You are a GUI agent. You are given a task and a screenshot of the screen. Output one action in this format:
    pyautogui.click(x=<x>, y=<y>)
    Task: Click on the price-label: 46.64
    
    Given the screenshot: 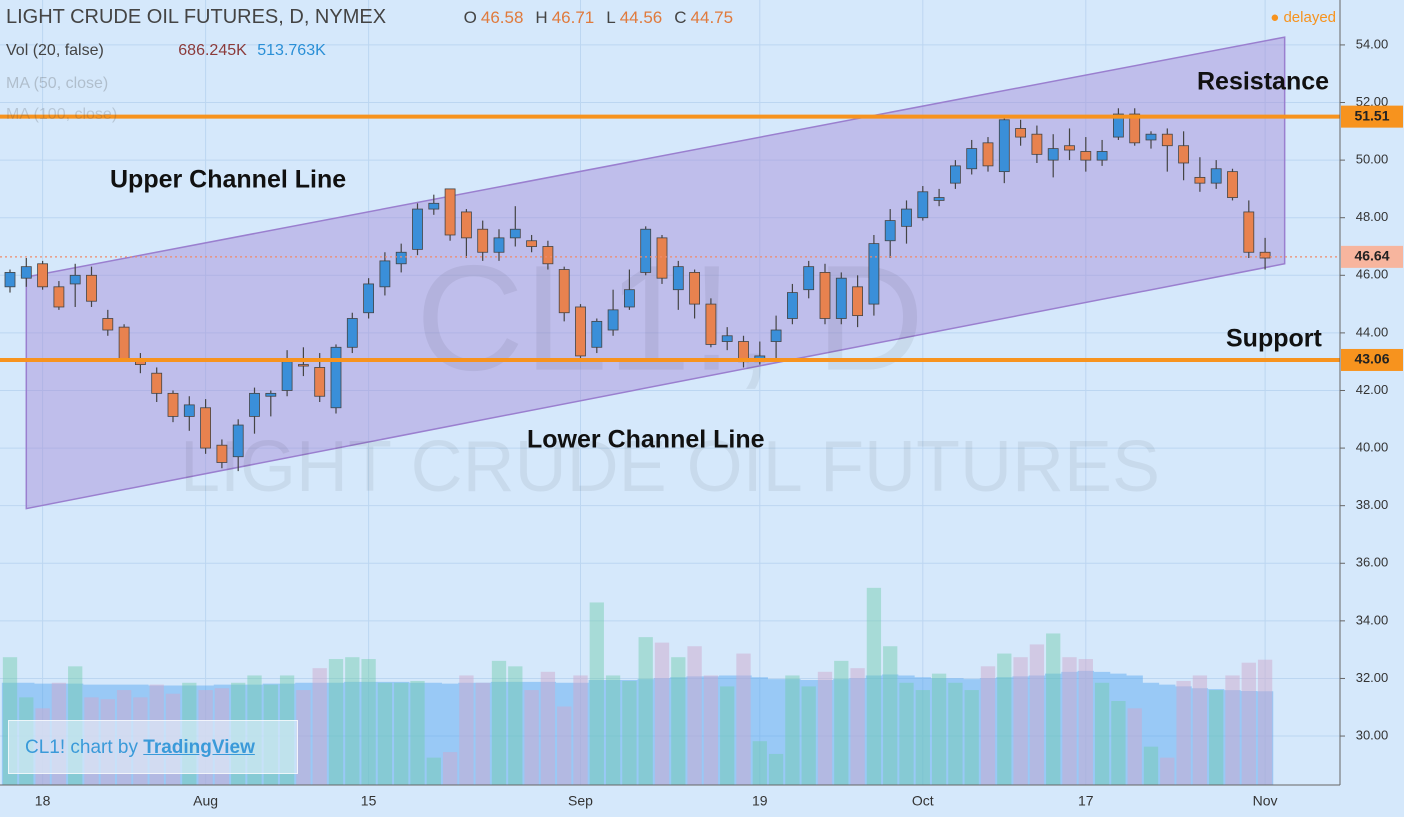 What is the action you would take?
    pyautogui.click(x=1371, y=256)
    